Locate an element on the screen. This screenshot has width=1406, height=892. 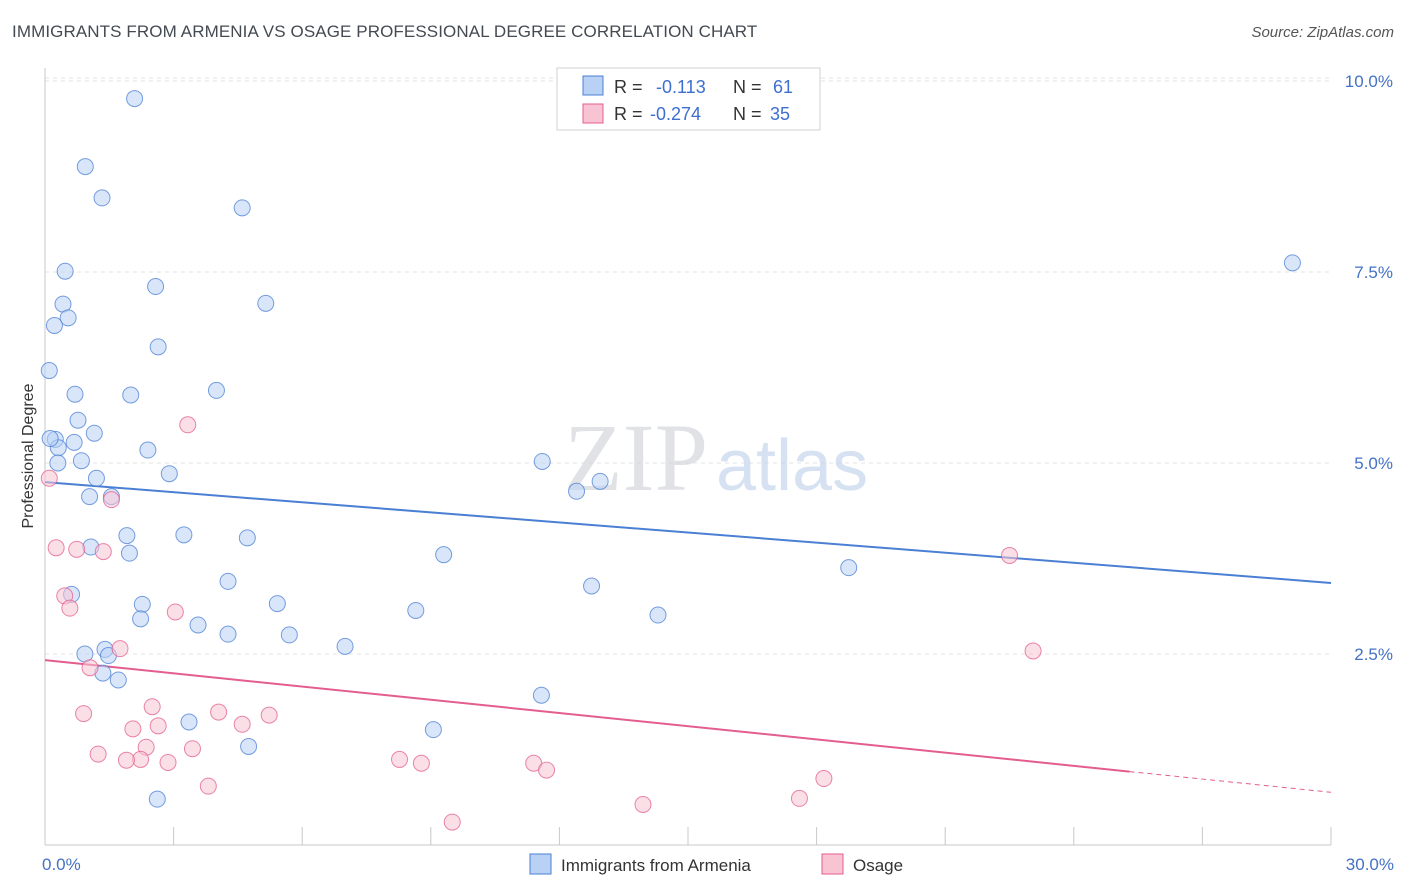
trend-line-armenia is located at coordinates (688, 532).